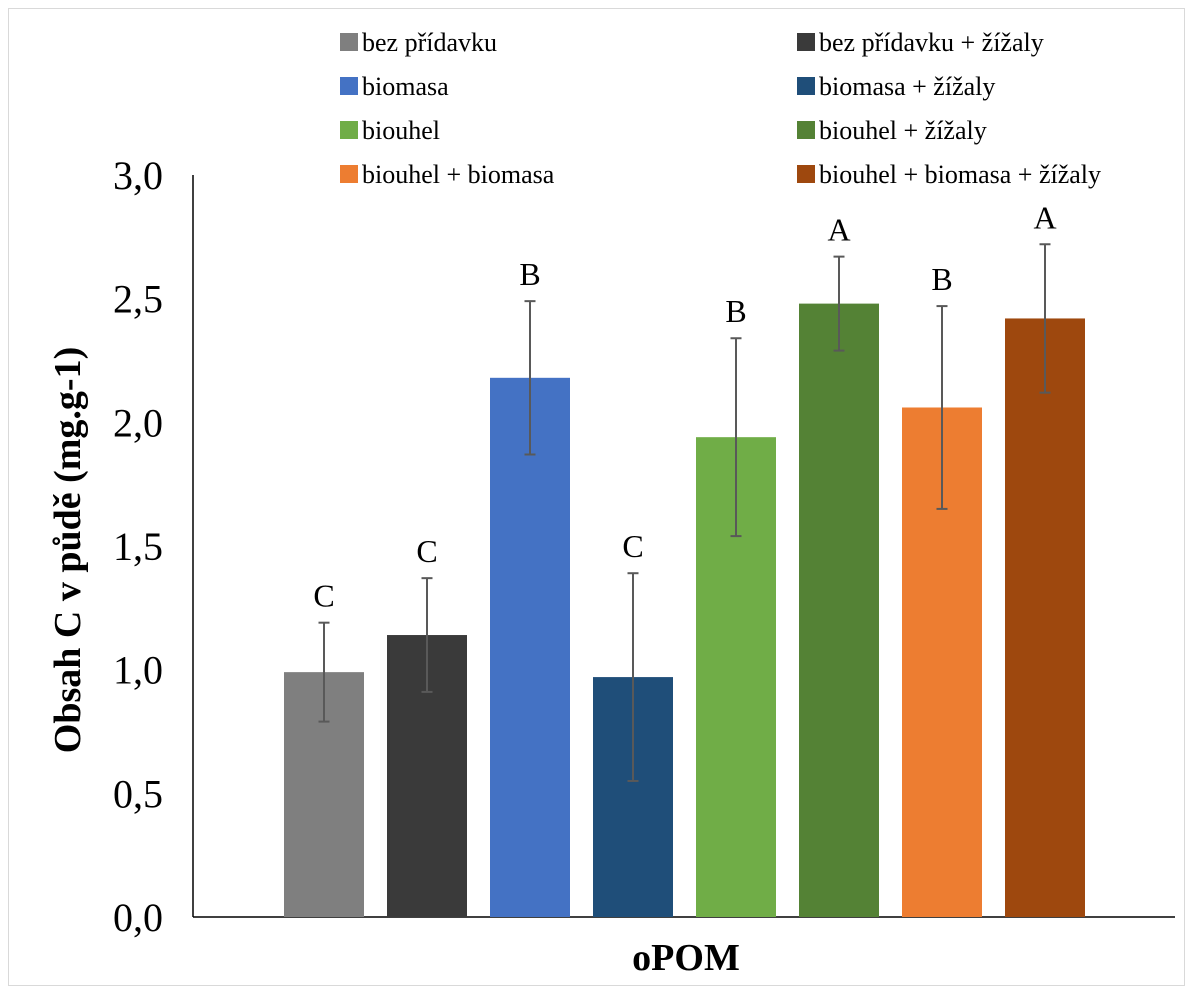 The height and width of the screenshot is (988, 1192). I want to click on legend-label: biouhel, so click(401, 130).